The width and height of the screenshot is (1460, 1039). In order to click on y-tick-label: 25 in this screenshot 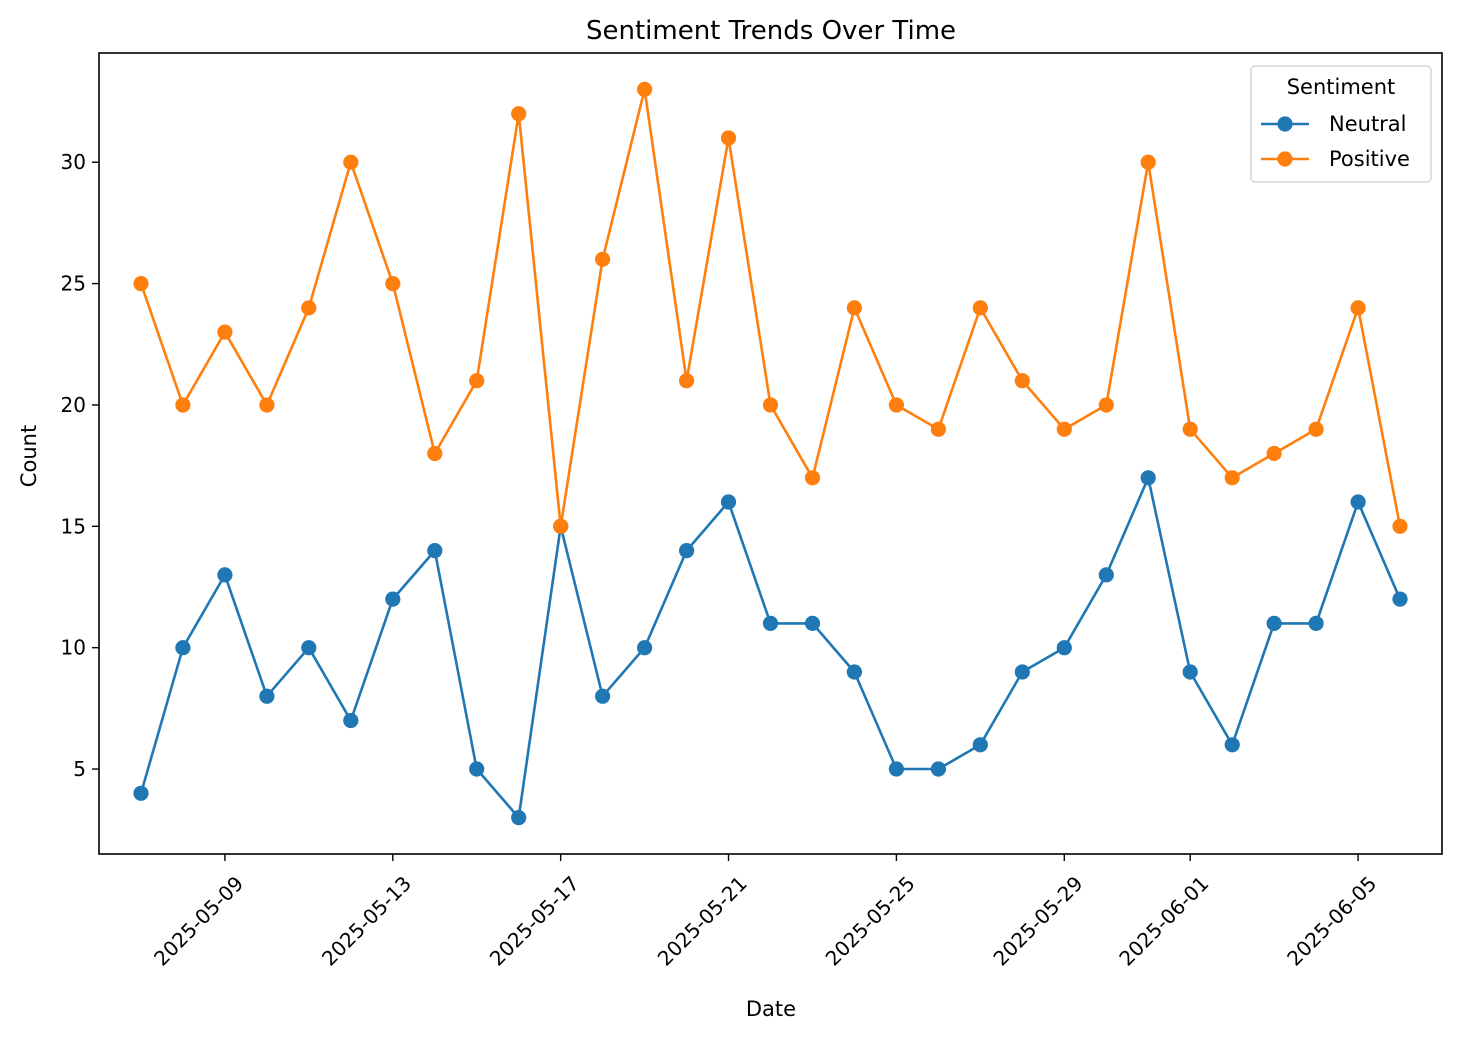, I will do `click(73, 284)`.